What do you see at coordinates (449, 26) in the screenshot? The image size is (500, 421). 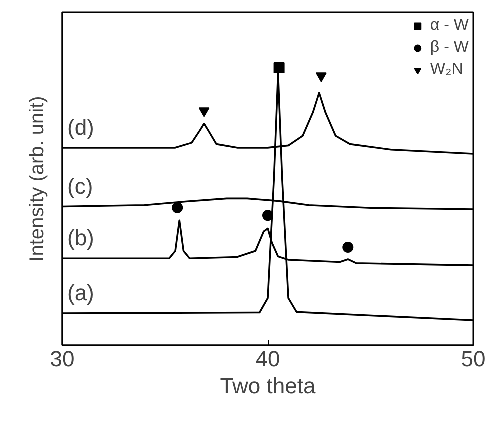 I see `legend-label: α - W` at bounding box center [449, 26].